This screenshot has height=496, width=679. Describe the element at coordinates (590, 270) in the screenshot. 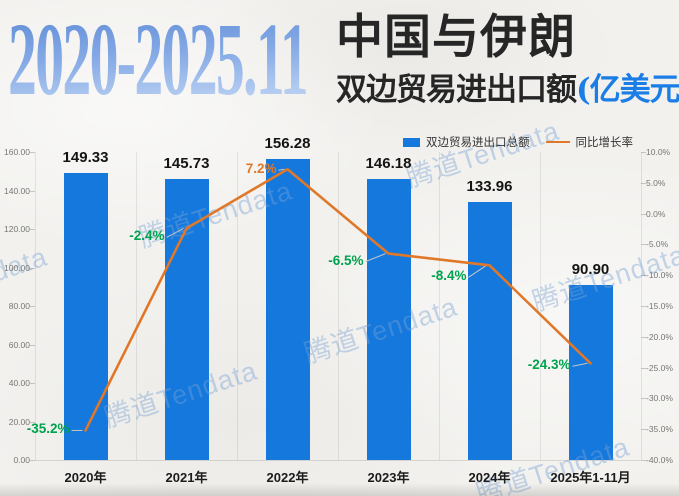

I see `bar-value-label: 90.90` at that location.